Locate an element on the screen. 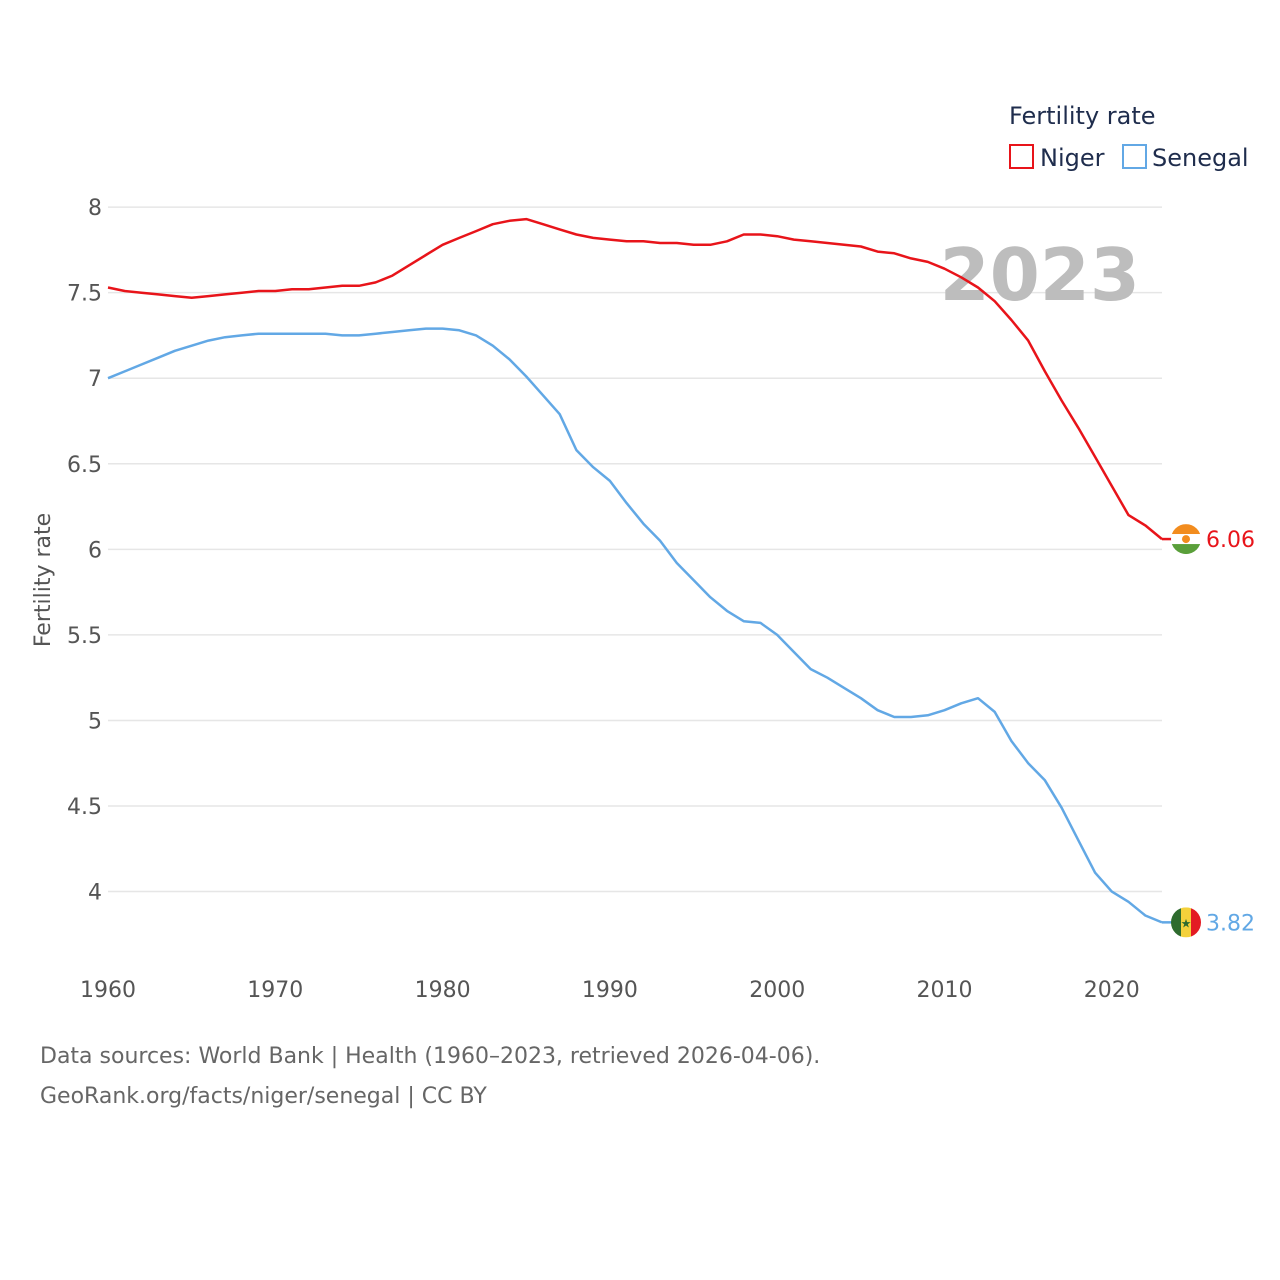 This screenshot has height=1280, width=1280. y-tick-label: 5 is located at coordinates (95, 721).